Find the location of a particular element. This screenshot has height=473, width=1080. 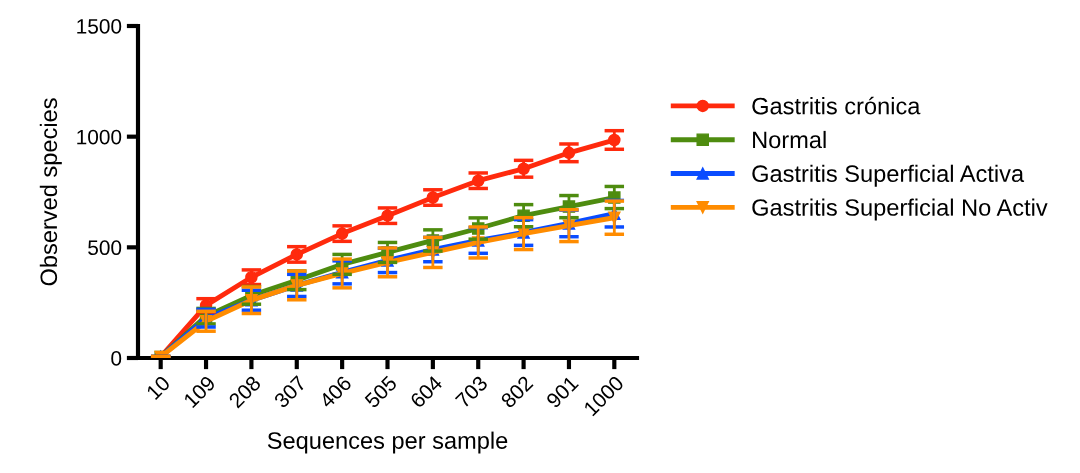

legend-label: Gastritis Superficial Activa is located at coordinates (888, 175).